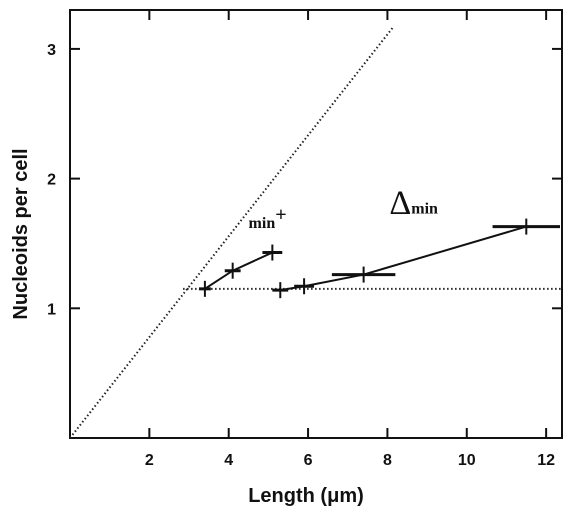  I want to click on y-tick-label: 3, so click(51, 50).